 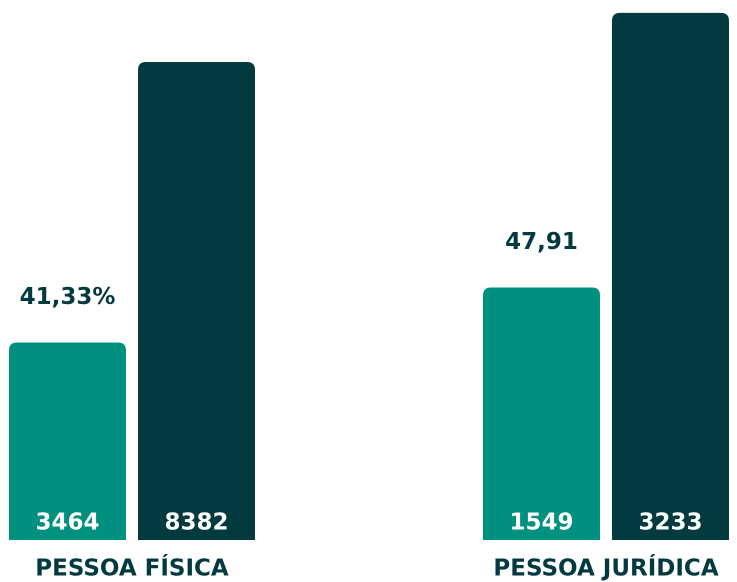 What do you see at coordinates (132, 568) in the screenshot?
I see `group-label: PESSOA FÍSICA` at bounding box center [132, 568].